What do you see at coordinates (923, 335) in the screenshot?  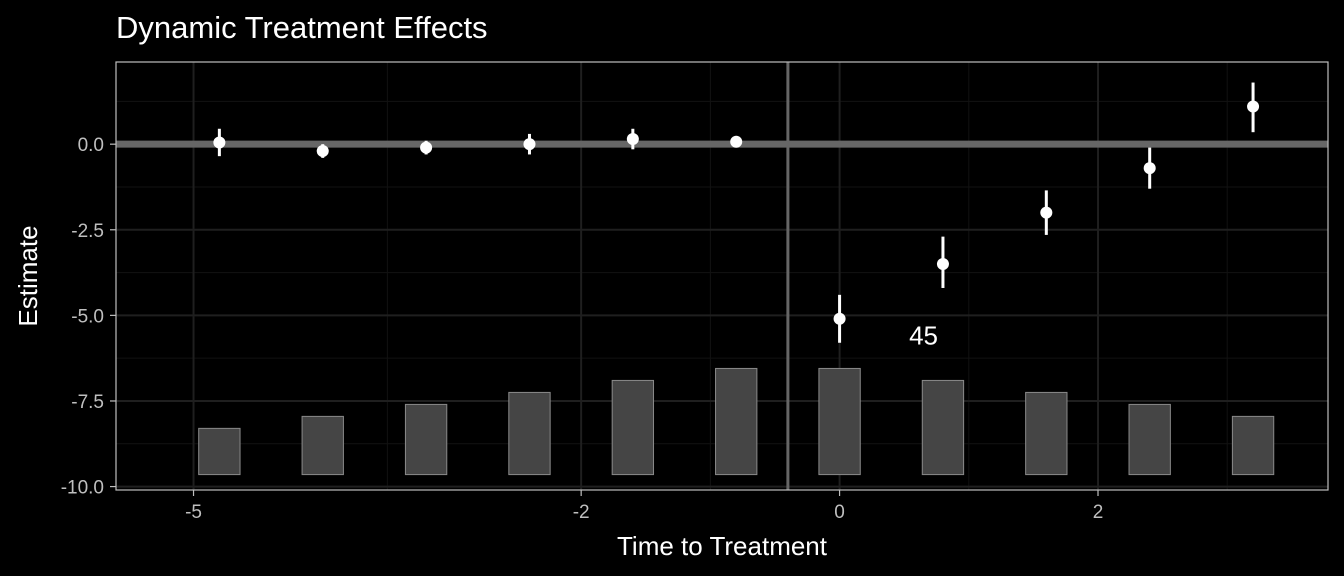 I see `bar-count-annotation: 45` at bounding box center [923, 335].